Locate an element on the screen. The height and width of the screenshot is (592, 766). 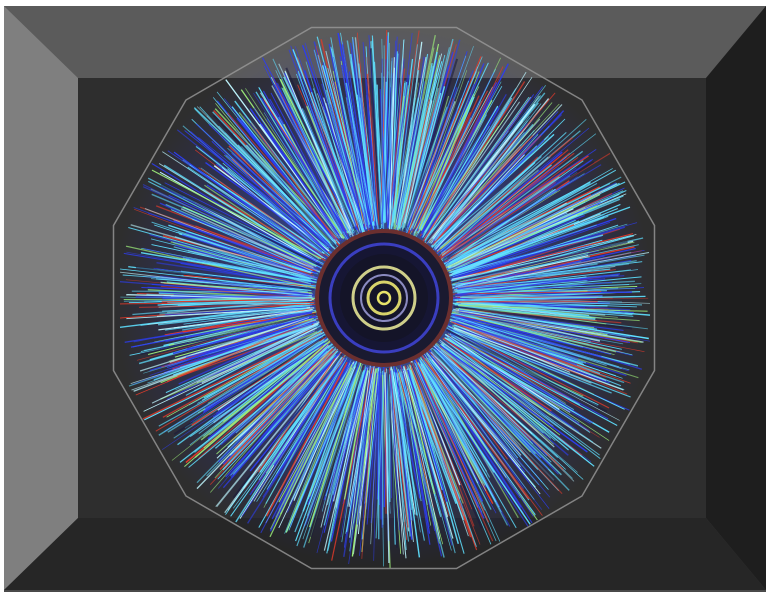
core-yellow-ring-mid is located at coordinates (384, 298).